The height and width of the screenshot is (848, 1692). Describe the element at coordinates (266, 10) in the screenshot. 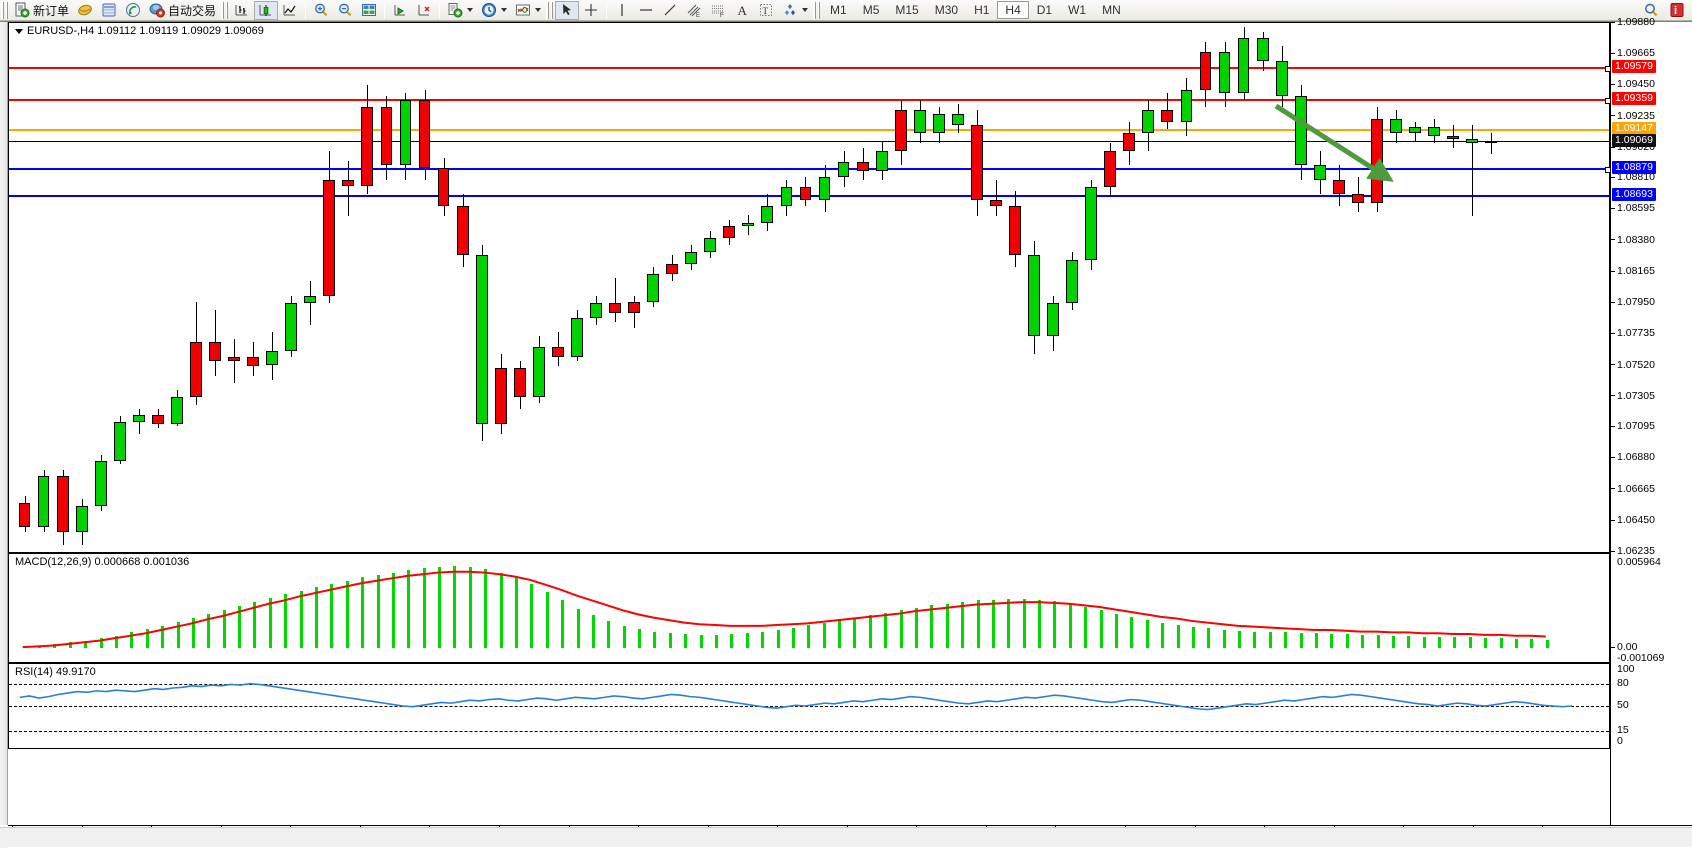

I see `candlestick-button` at that location.